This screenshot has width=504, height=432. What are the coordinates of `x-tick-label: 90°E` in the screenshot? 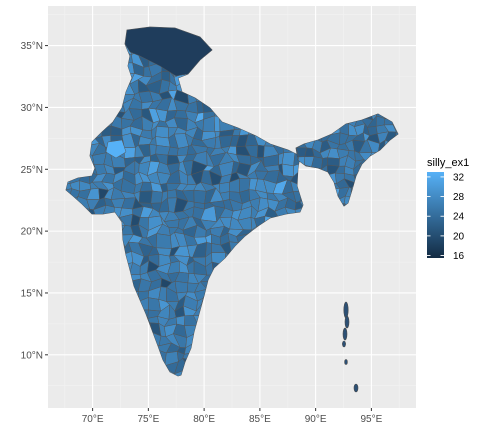 It's located at (316, 419).